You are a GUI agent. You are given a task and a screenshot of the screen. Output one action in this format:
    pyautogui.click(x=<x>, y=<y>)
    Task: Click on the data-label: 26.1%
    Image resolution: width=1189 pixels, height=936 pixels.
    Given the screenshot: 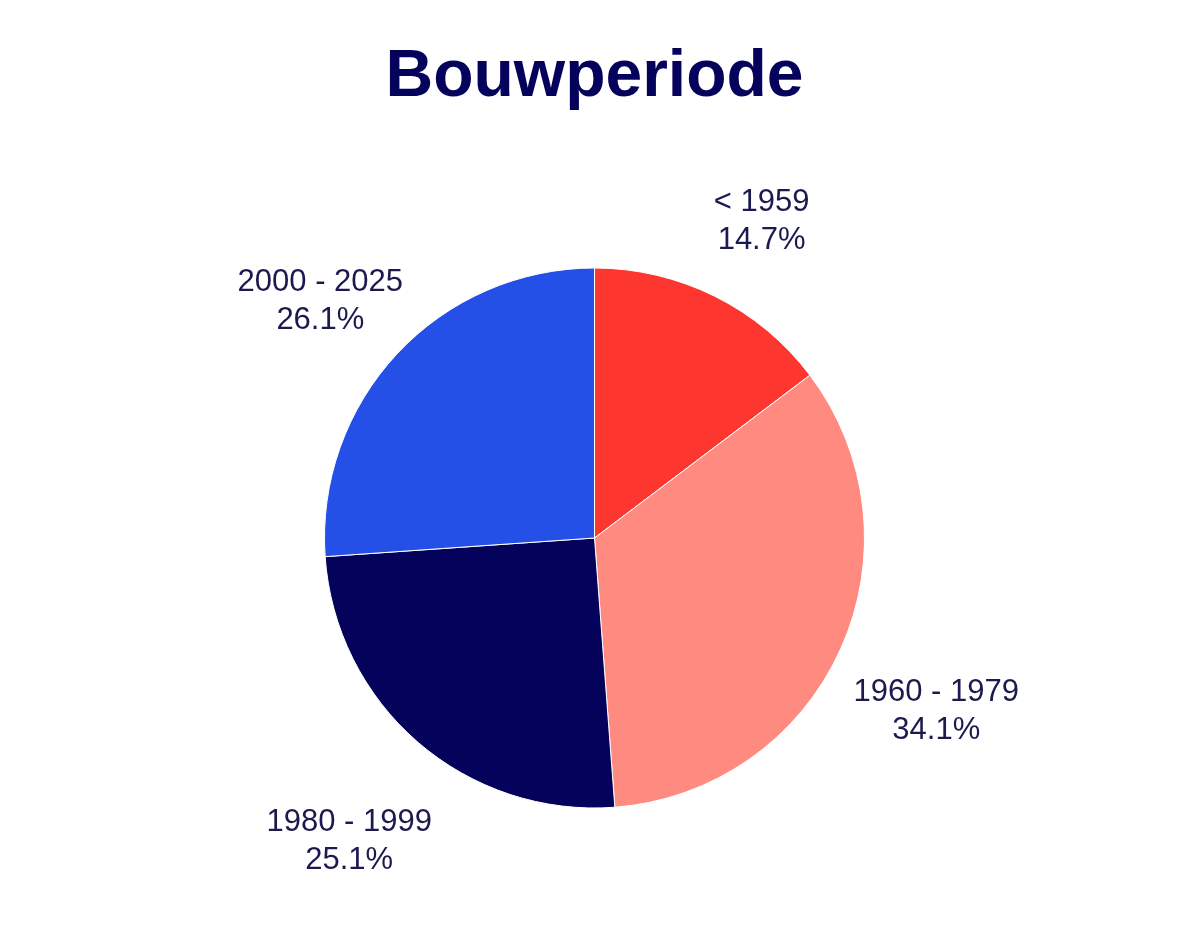 What is the action you would take?
    pyautogui.click(x=320, y=319)
    